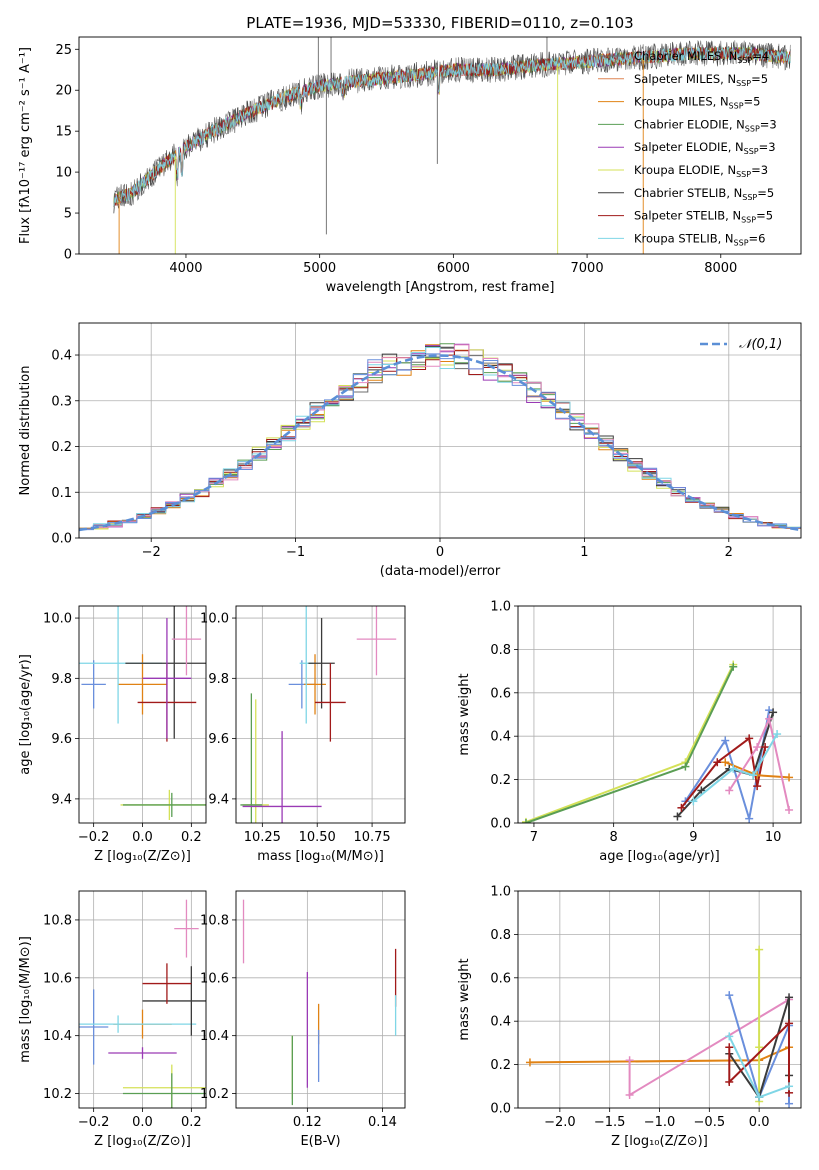 Image resolution: width=819 pixels, height=1170 pixels. What do you see at coordinates (57, 1036) in the screenshot?
I see `y-tick-label: 10.4` at bounding box center [57, 1036].